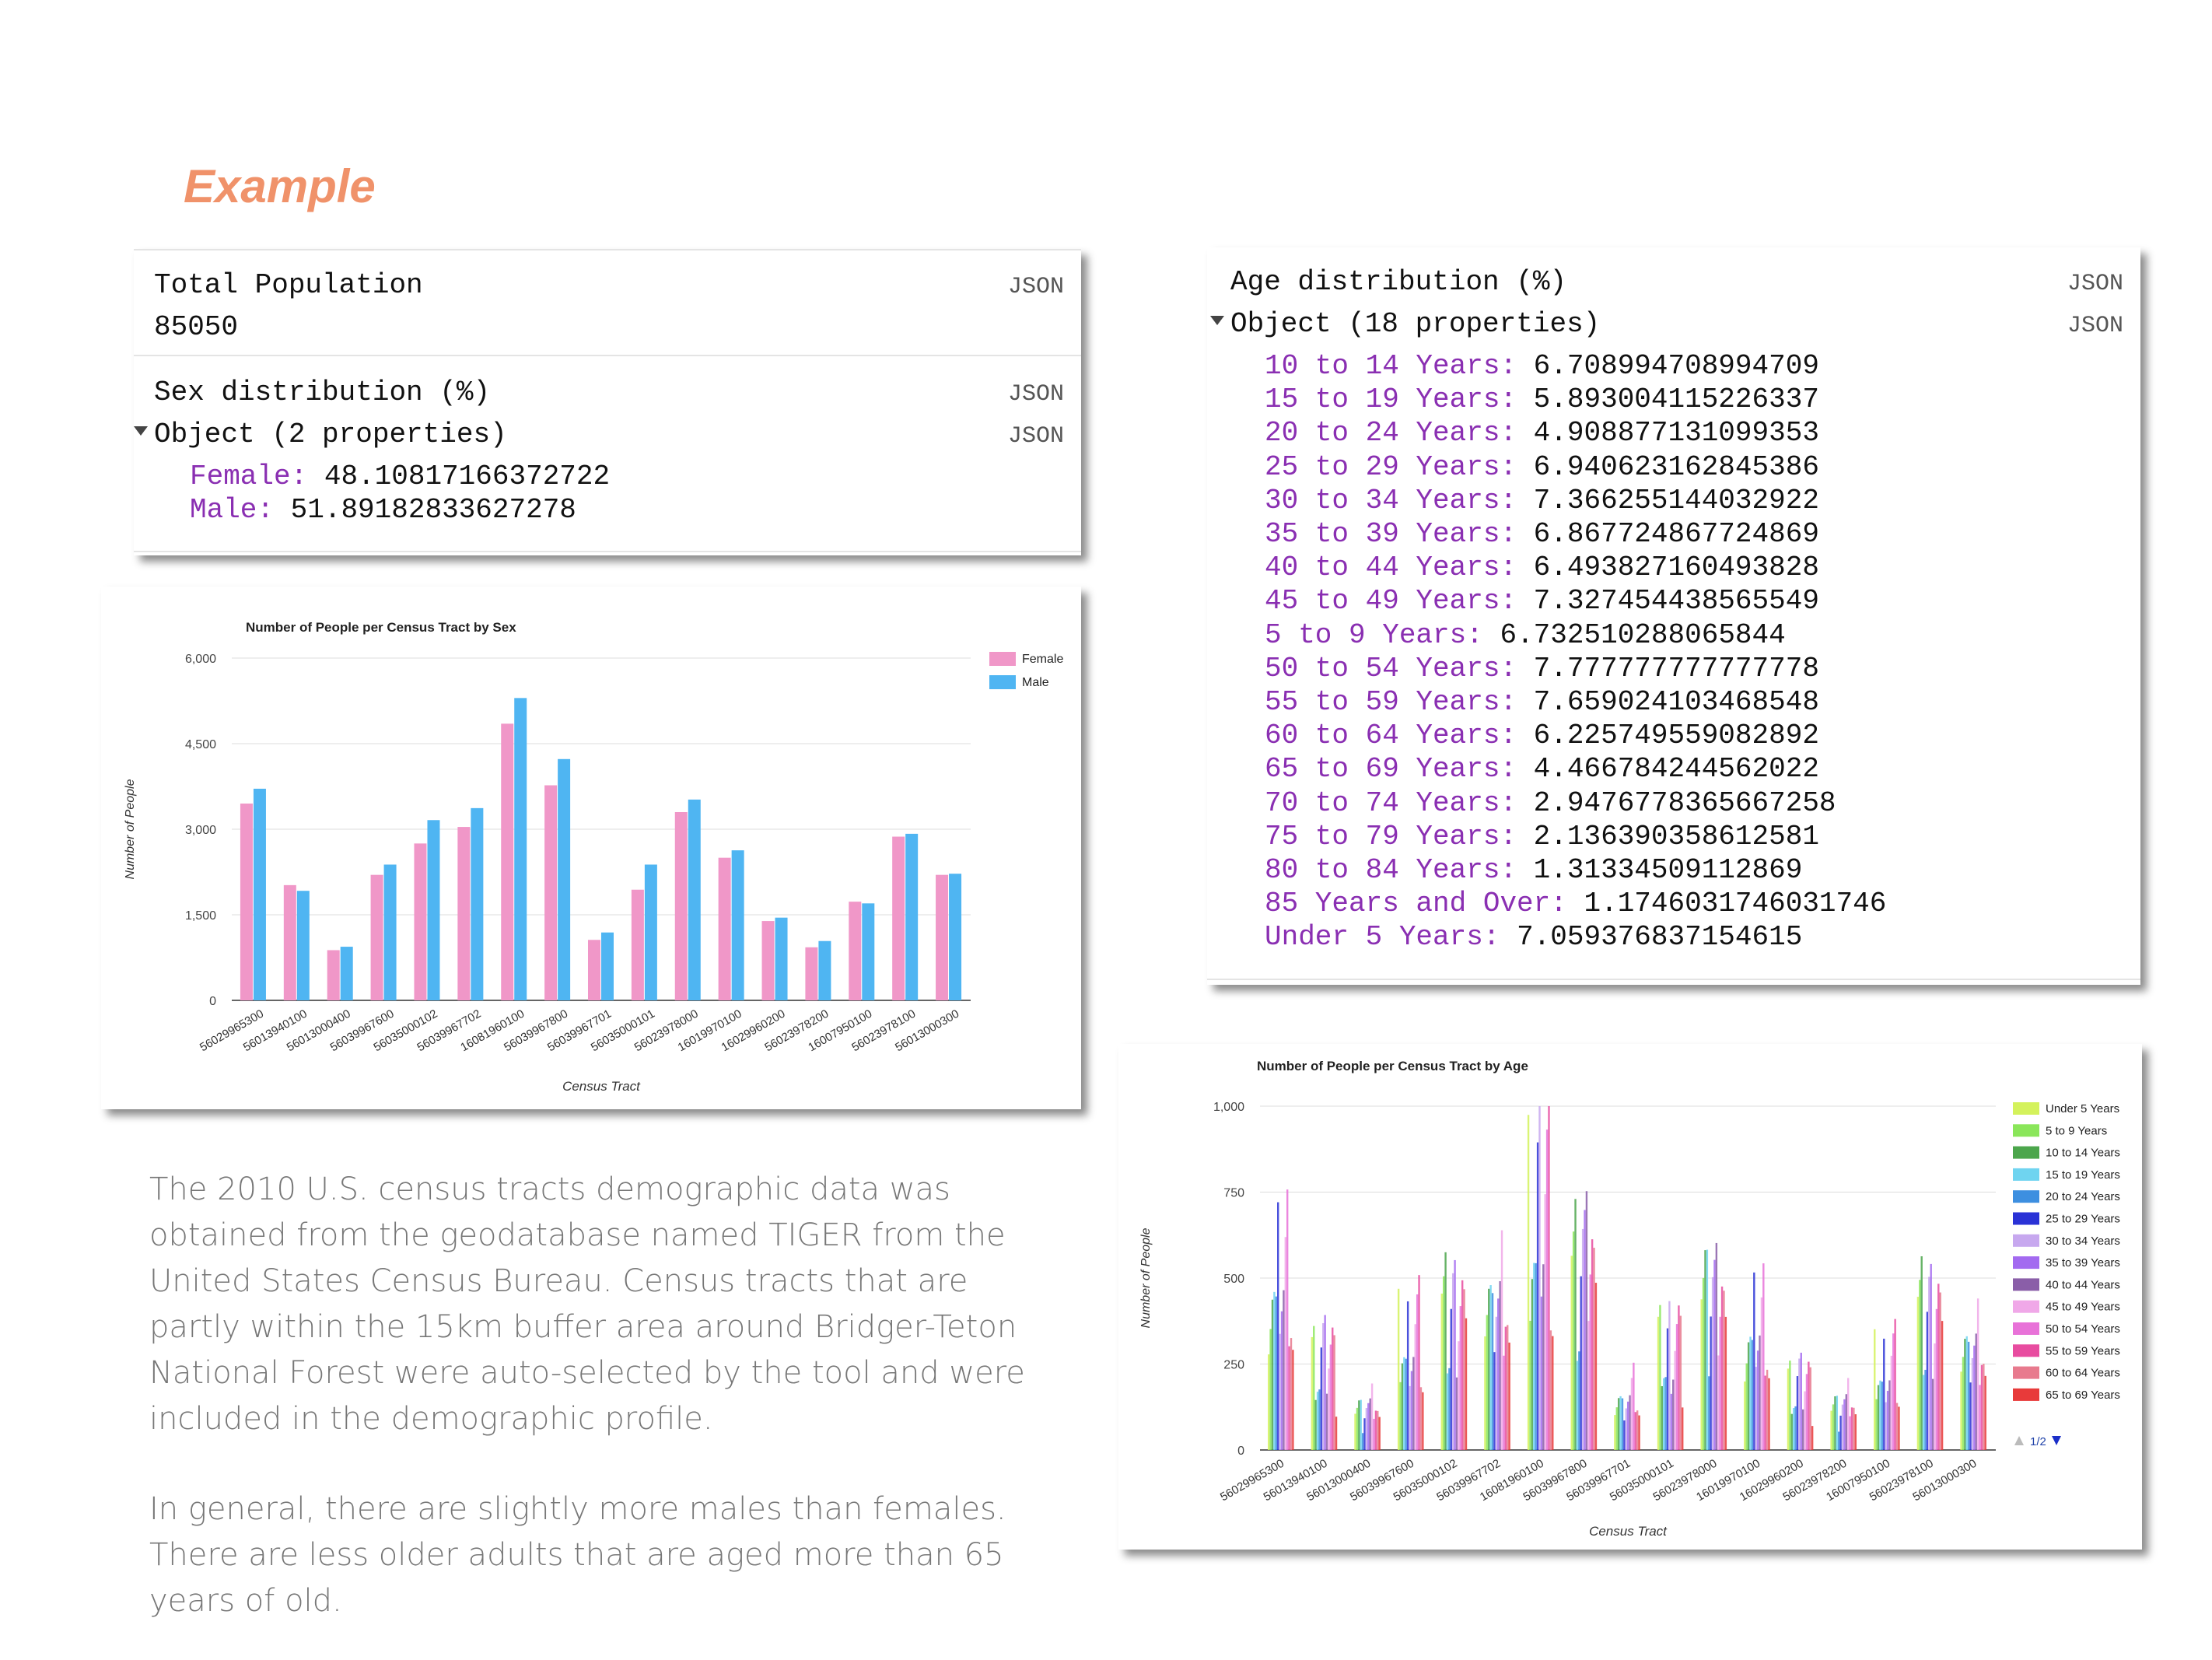 The width and height of the screenshot is (2212, 1660). What do you see at coordinates (200, 831) in the screenshot?
I see `y-tick-label: 3,000` at bounding box center [200, 831].